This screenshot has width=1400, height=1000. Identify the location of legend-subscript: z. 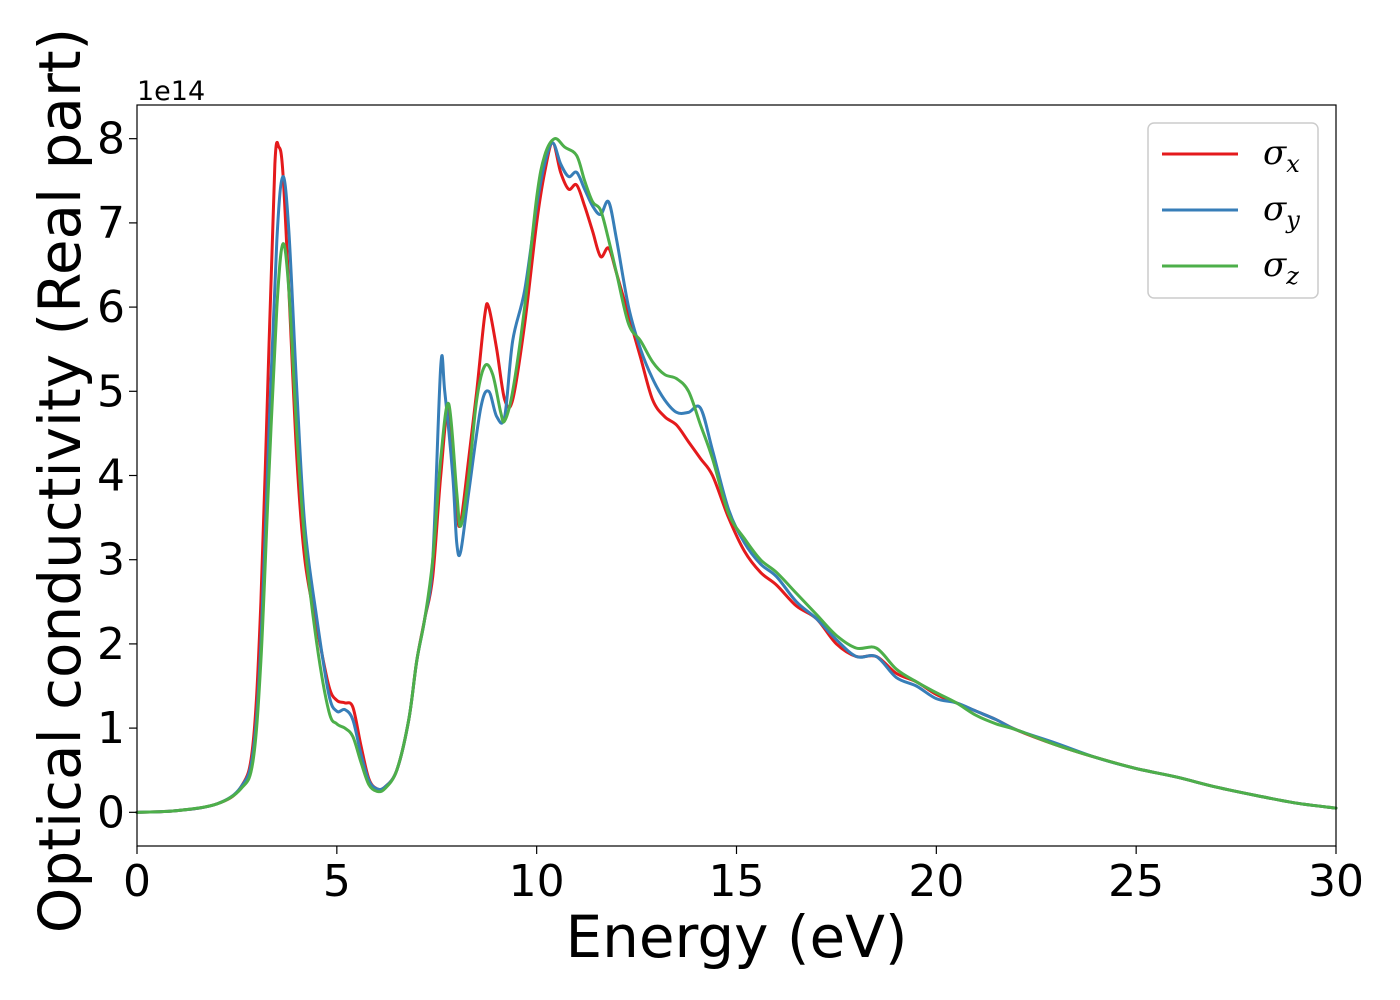
(1292, 276).